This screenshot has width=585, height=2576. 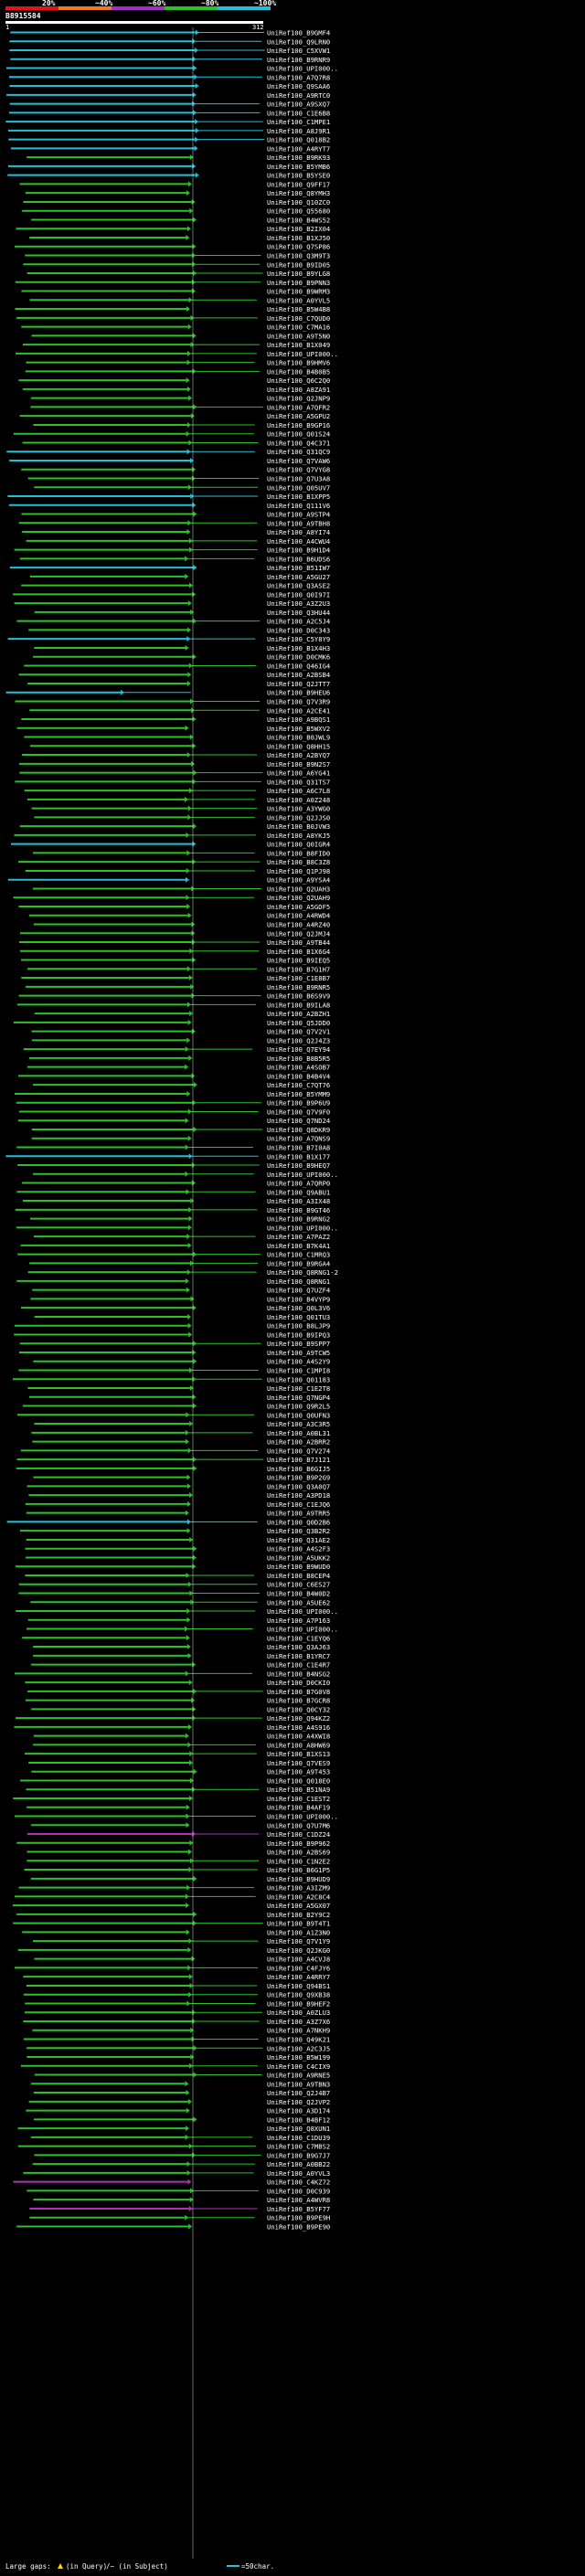 What do you see at coordinates (171, 1799) in the screenshot?
I see `hit-row: UniRef100_C1EST2` at bounding box center [171, 1799].